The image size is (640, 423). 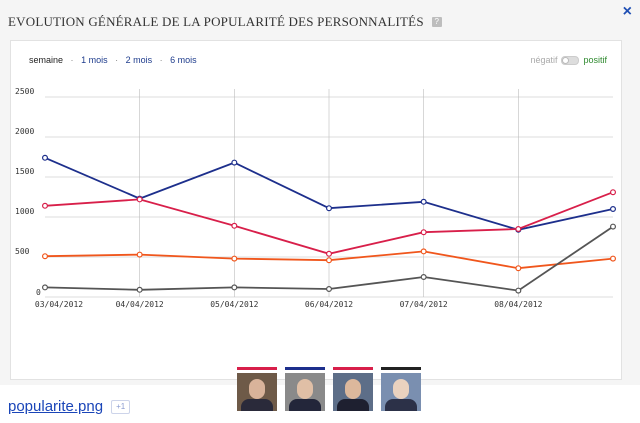 I want to click on y-tick-label: 2500, so click(x=24, y=91).